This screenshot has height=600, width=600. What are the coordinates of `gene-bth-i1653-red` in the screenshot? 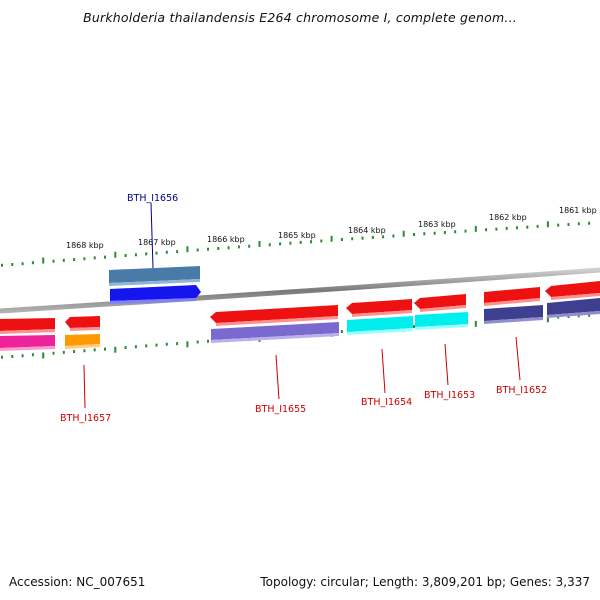 It's located at (440, 301).